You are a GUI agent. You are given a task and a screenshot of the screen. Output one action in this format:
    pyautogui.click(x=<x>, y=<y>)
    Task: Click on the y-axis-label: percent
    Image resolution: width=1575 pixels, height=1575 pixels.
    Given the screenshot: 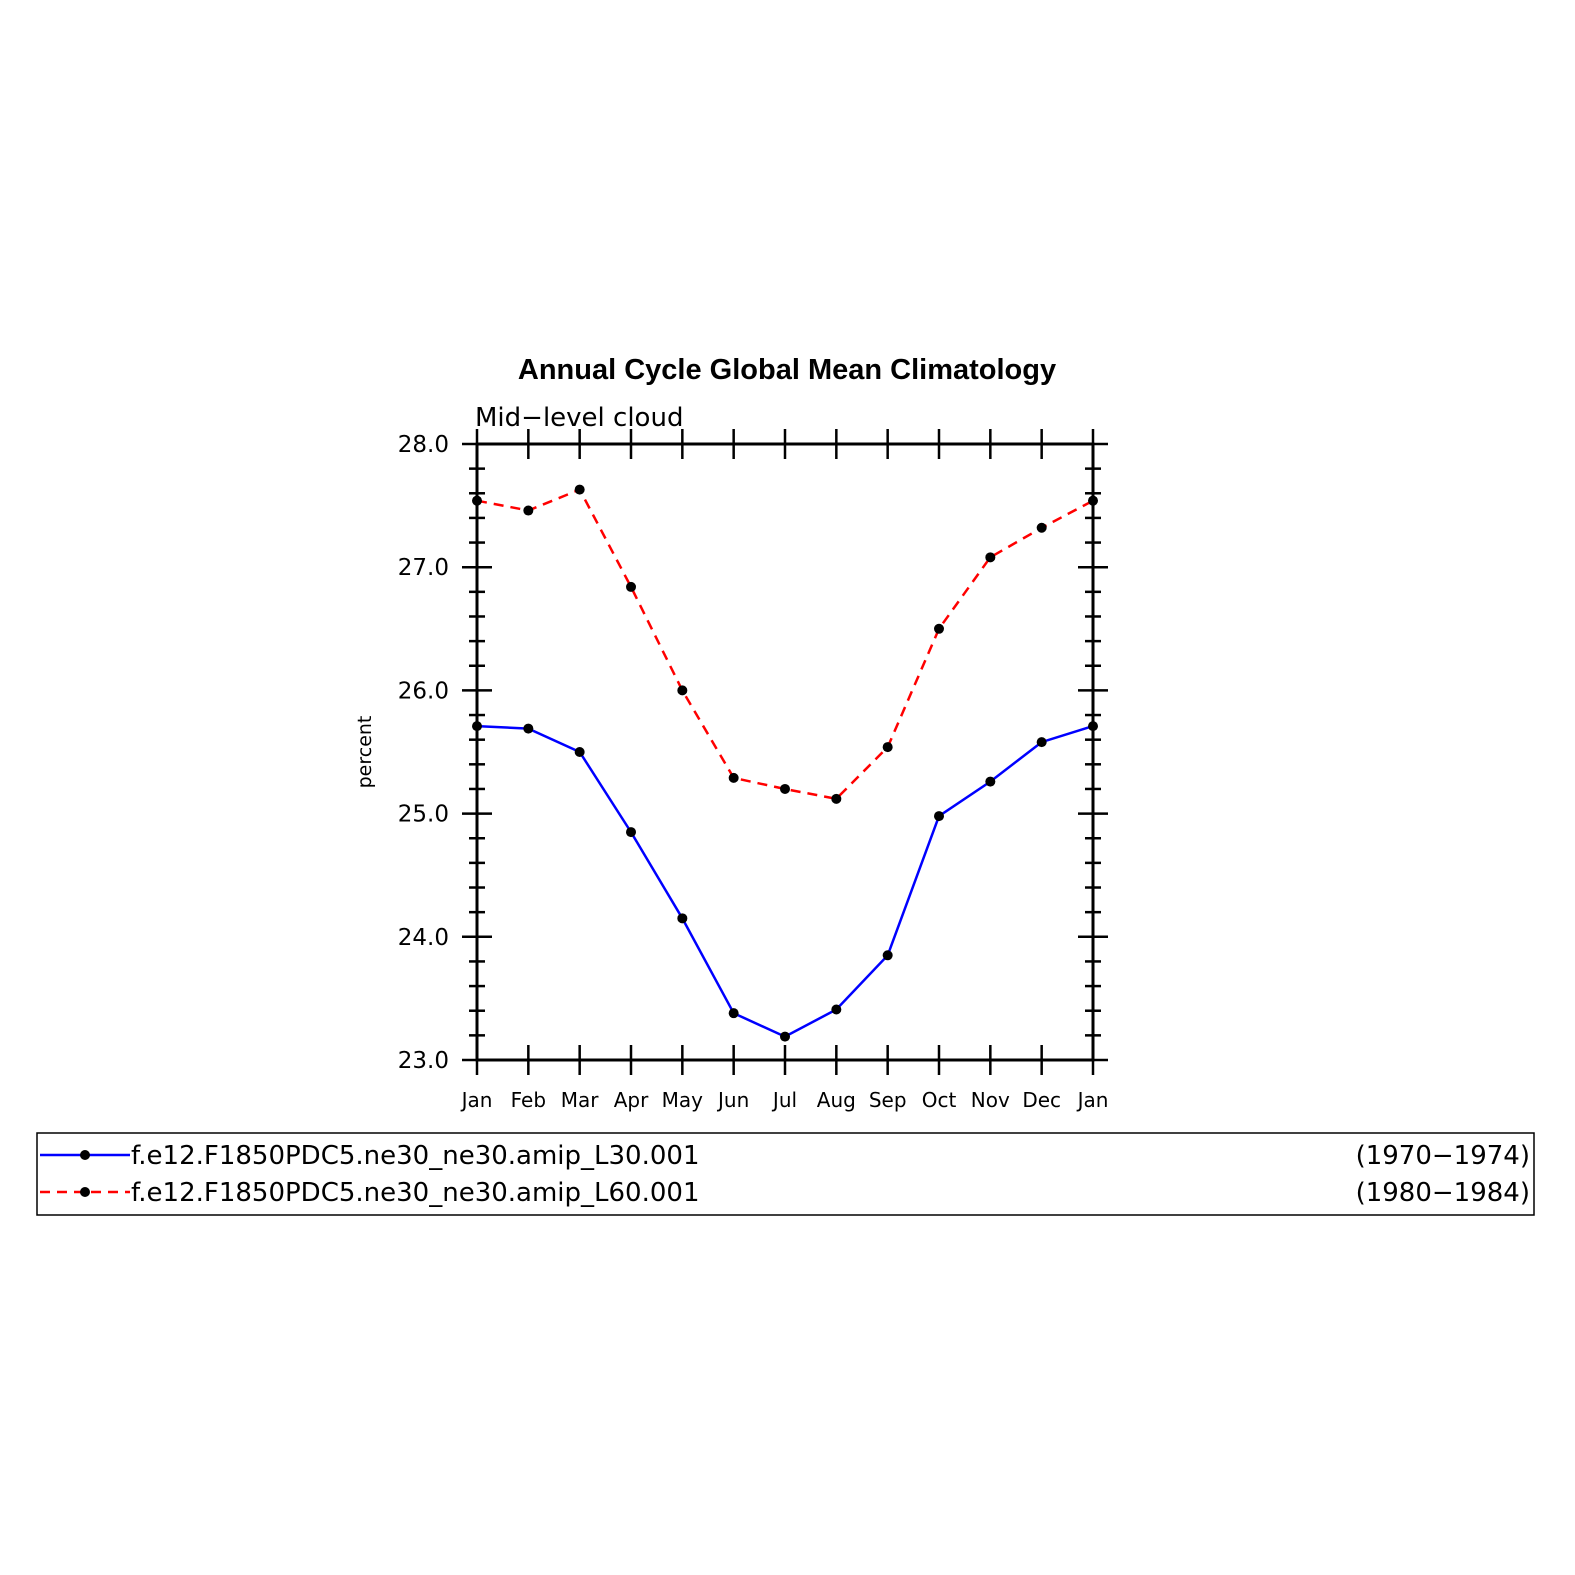 What is the action you would take?
    pyautogui.click(x=365, y=752)
    